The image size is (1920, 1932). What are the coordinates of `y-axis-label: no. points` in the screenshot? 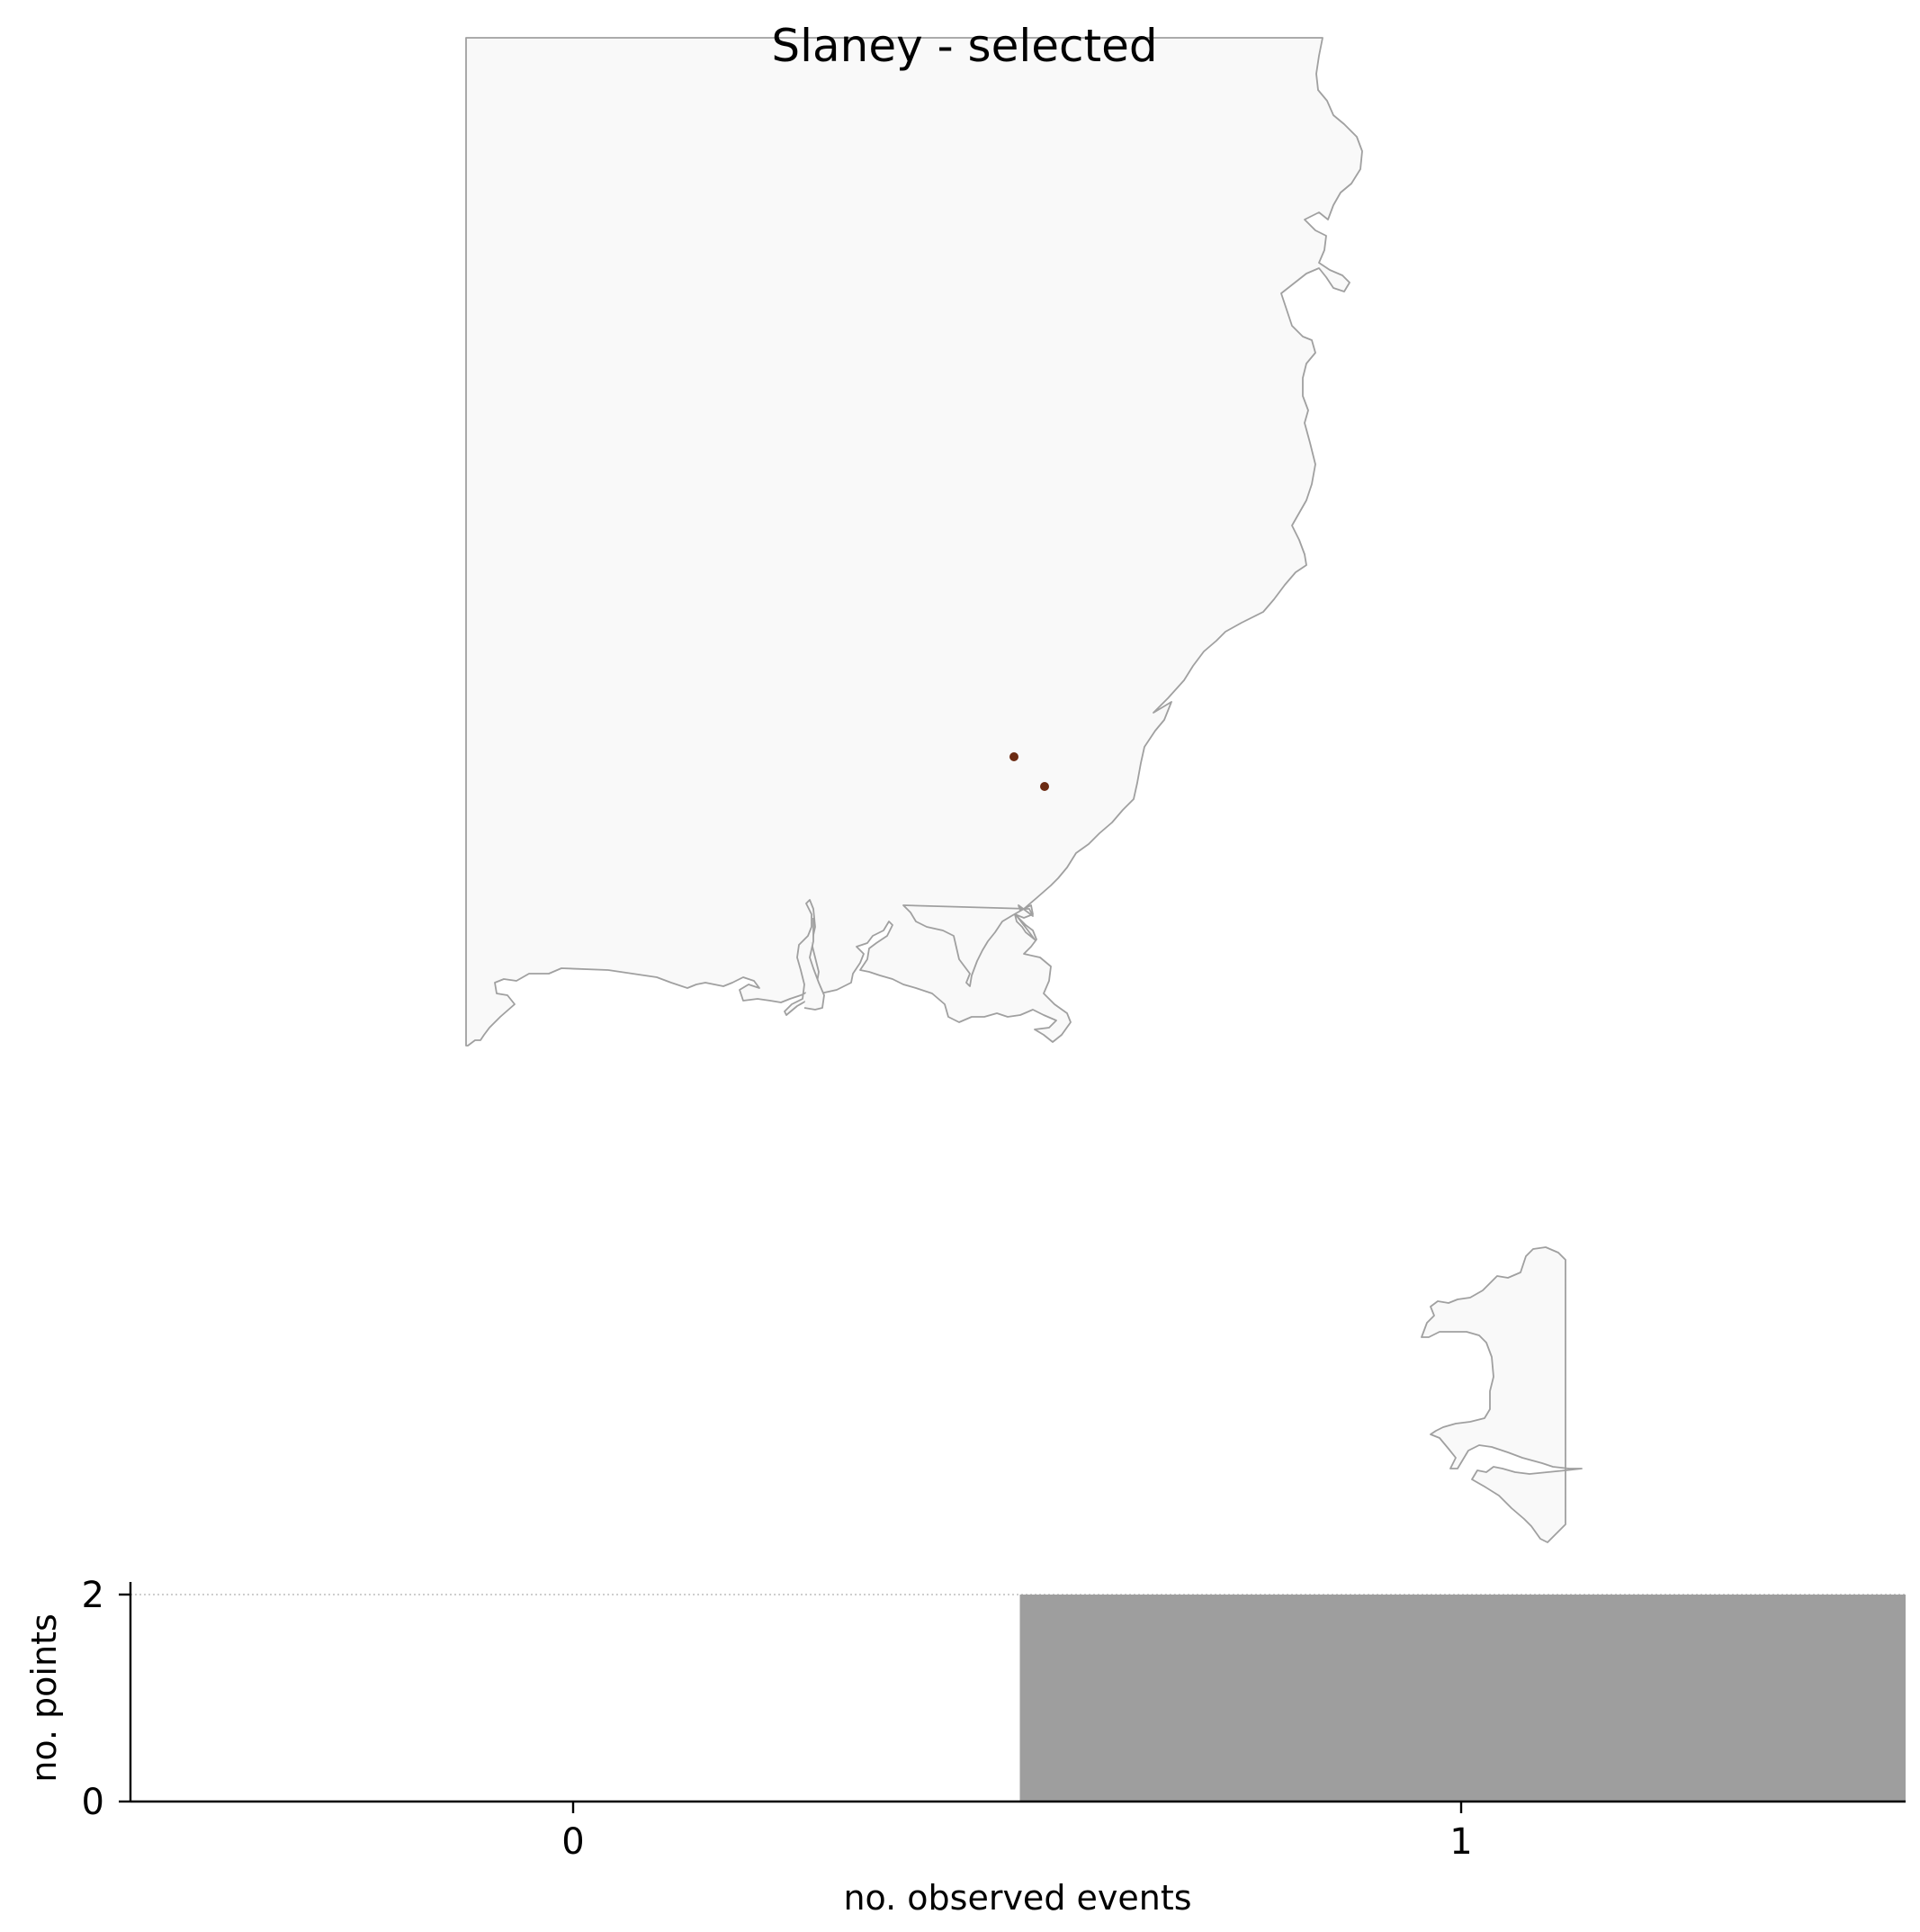 It's located at (44, 1698).